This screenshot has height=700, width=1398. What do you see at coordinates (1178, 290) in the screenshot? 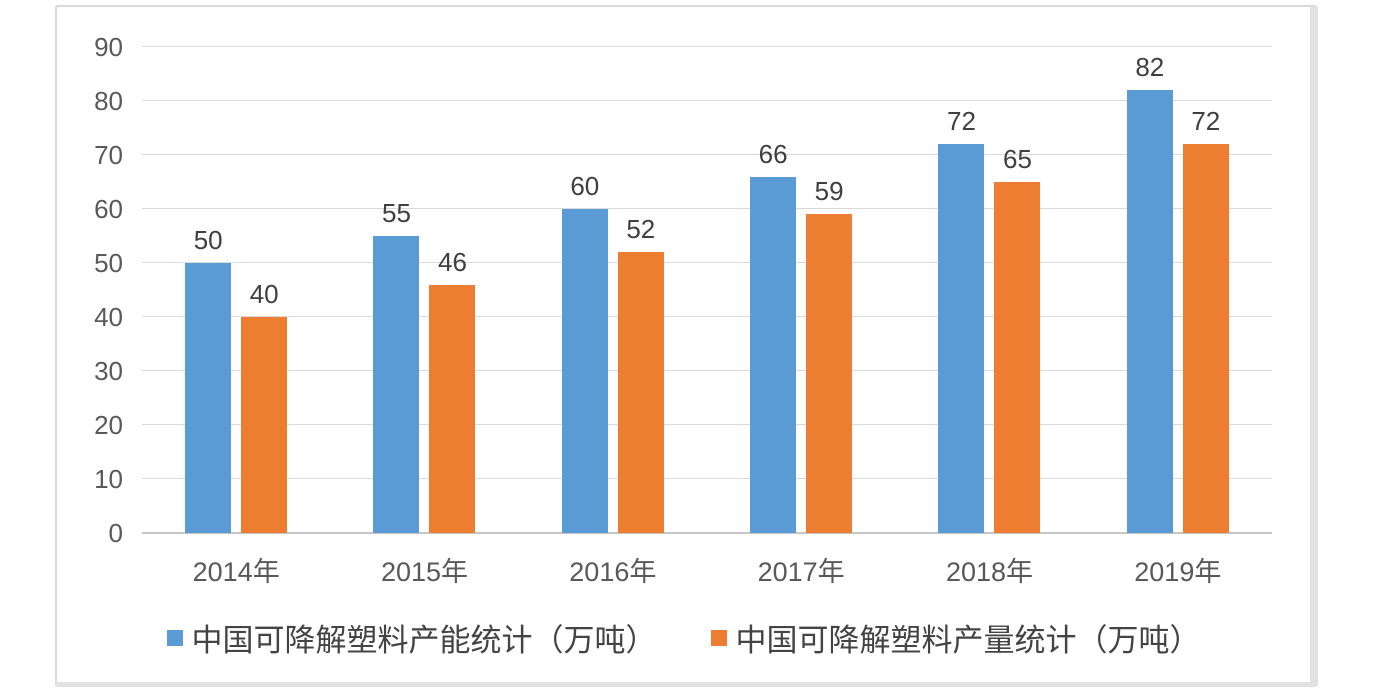
I see `bar-group-2019年: 82 72` at bounding box center [1178, 290].